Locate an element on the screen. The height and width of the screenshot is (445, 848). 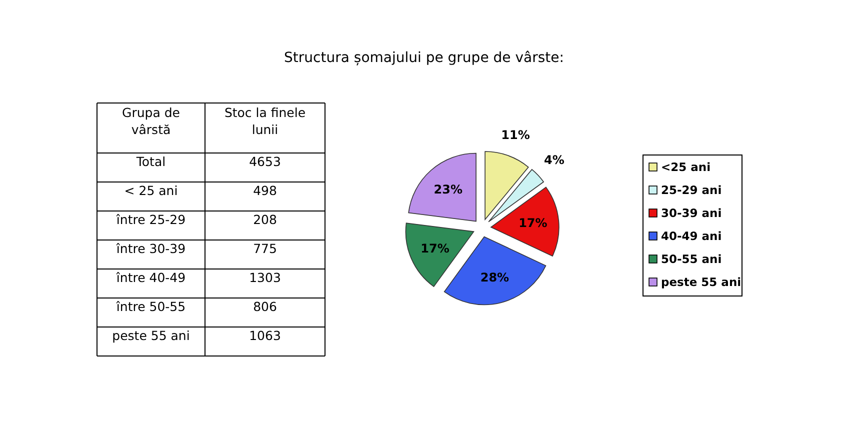
text: între 50-55 is located at coordinates (150, 306).